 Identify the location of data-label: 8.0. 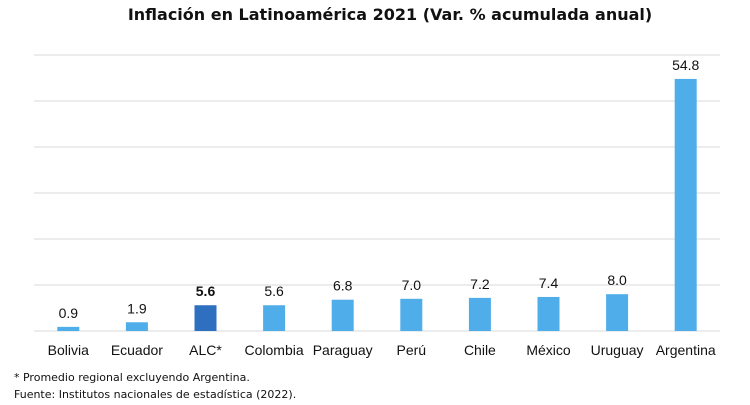
(617, 280).